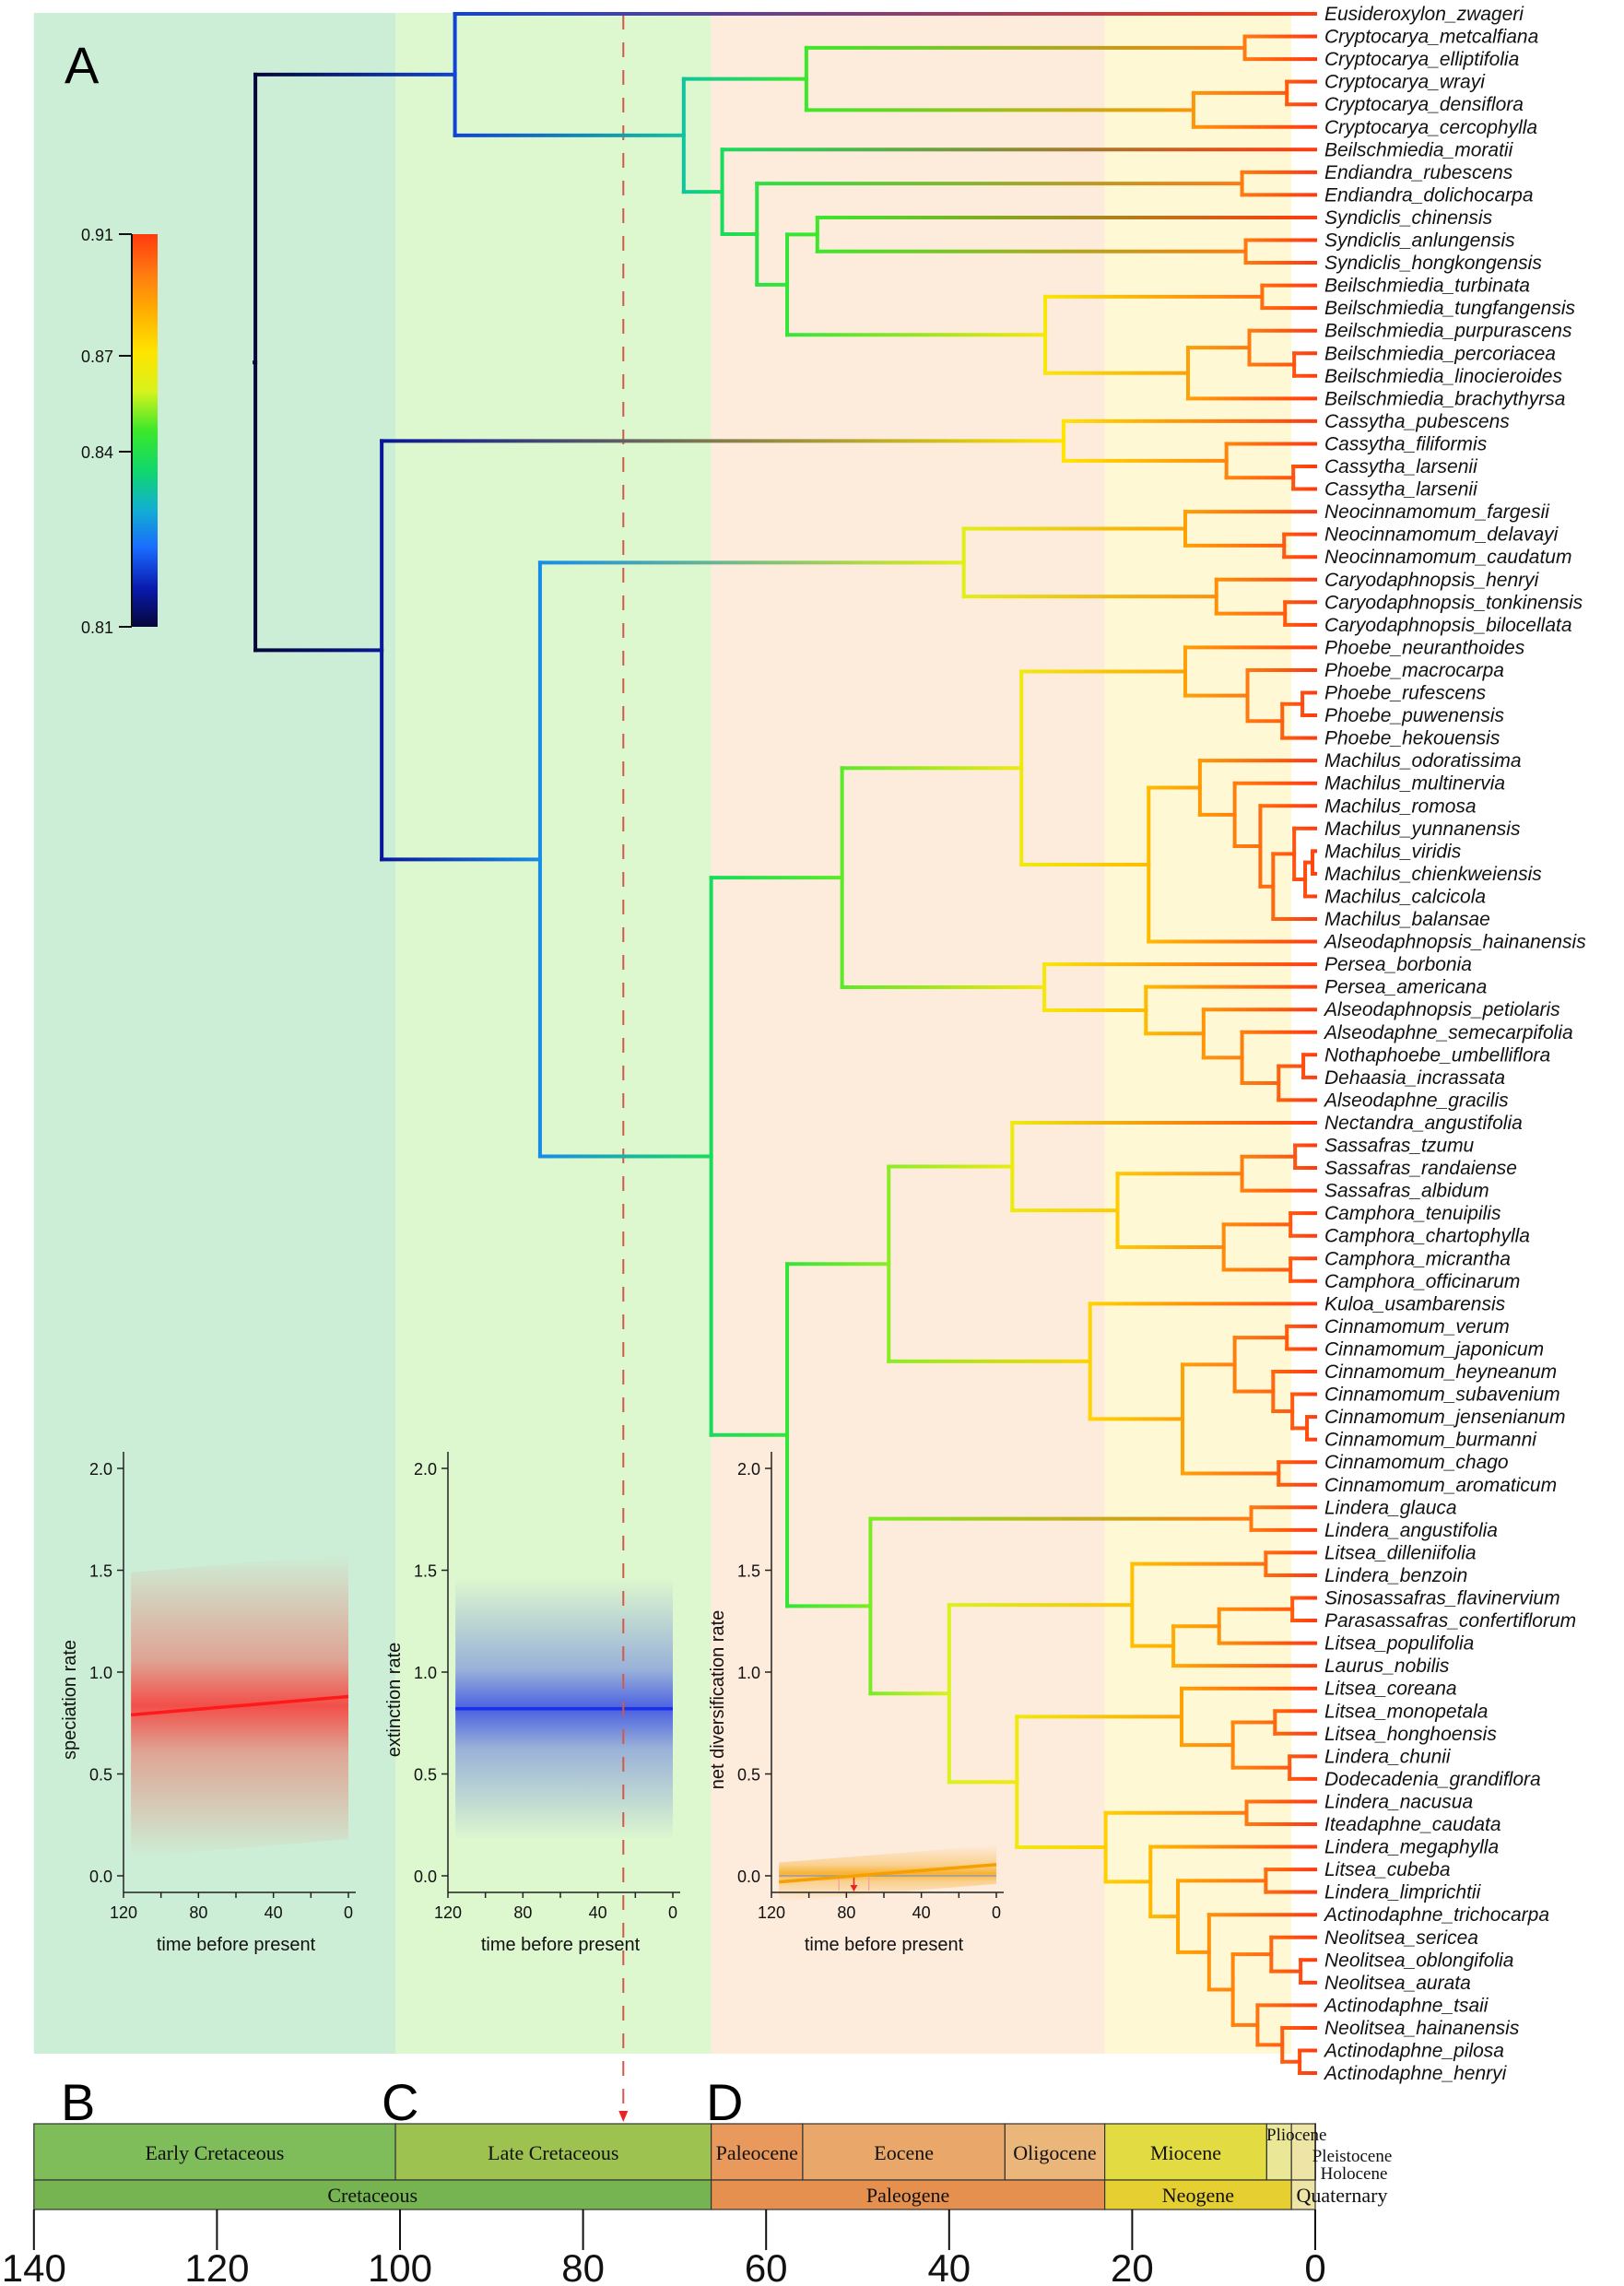 The image size is (1624, 2286). I want to click on panel-label-d: D, so click(724, 2102).